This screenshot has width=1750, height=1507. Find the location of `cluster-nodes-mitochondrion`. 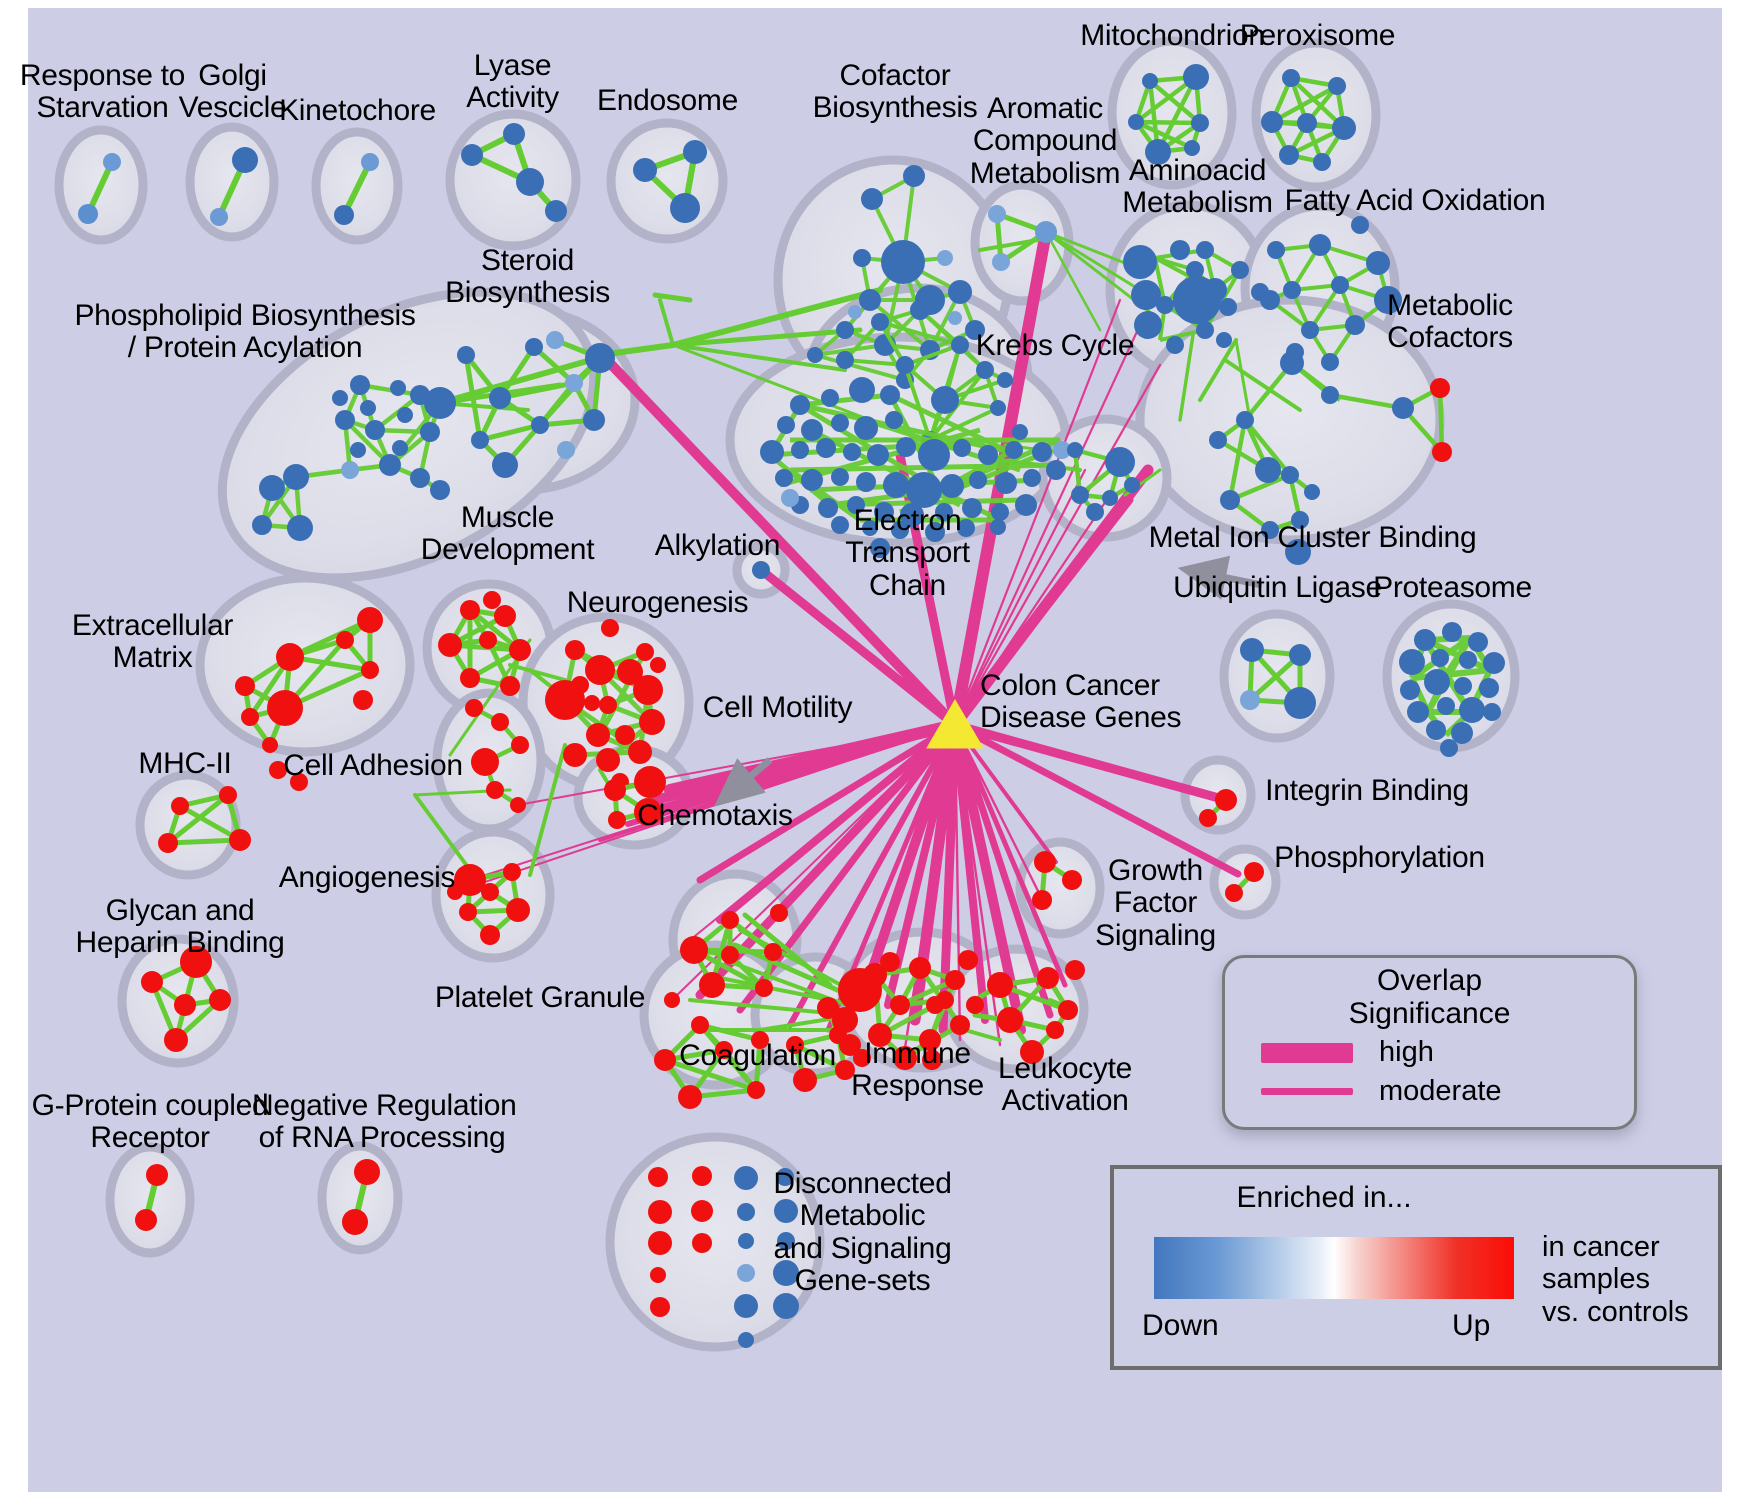

cluster-nodes-mitochondrion is located at coordinates (1168, 114).